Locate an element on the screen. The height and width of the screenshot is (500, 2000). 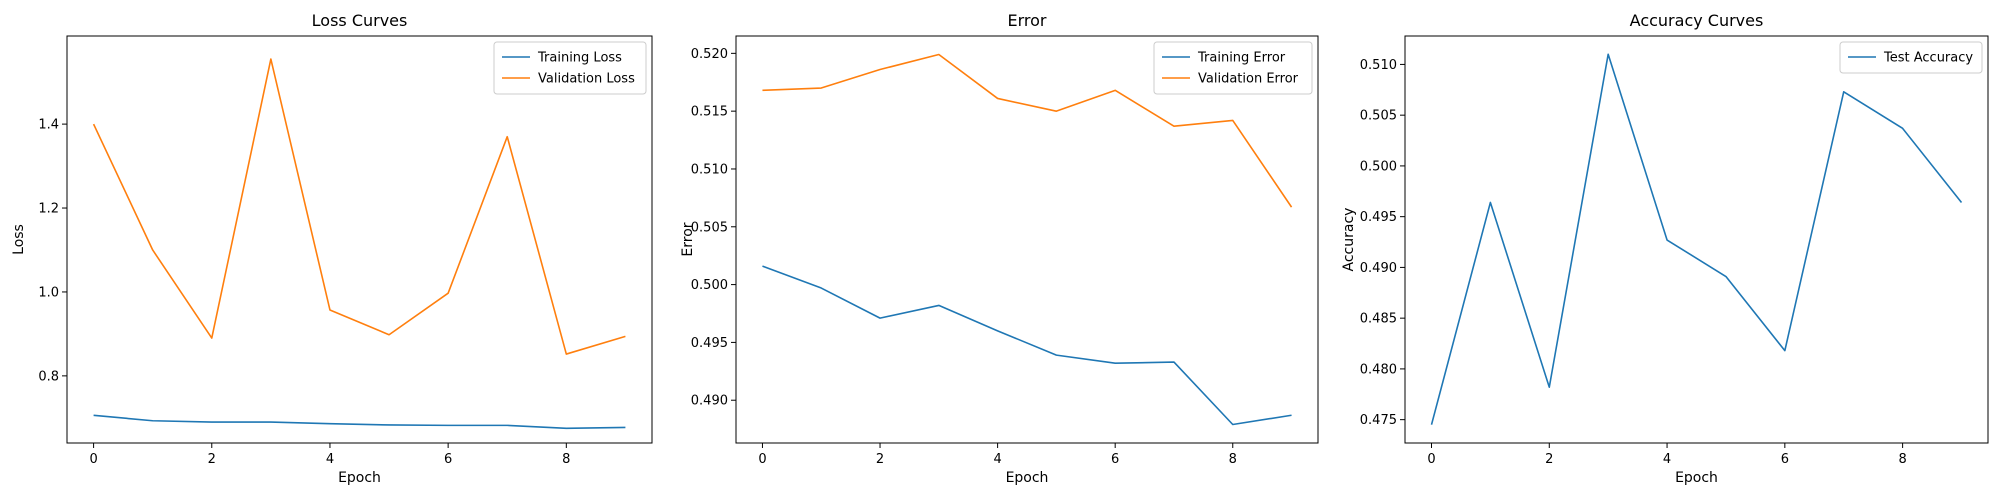
chart-title: Accuracy Curves is located at coordinates (1697, 20).